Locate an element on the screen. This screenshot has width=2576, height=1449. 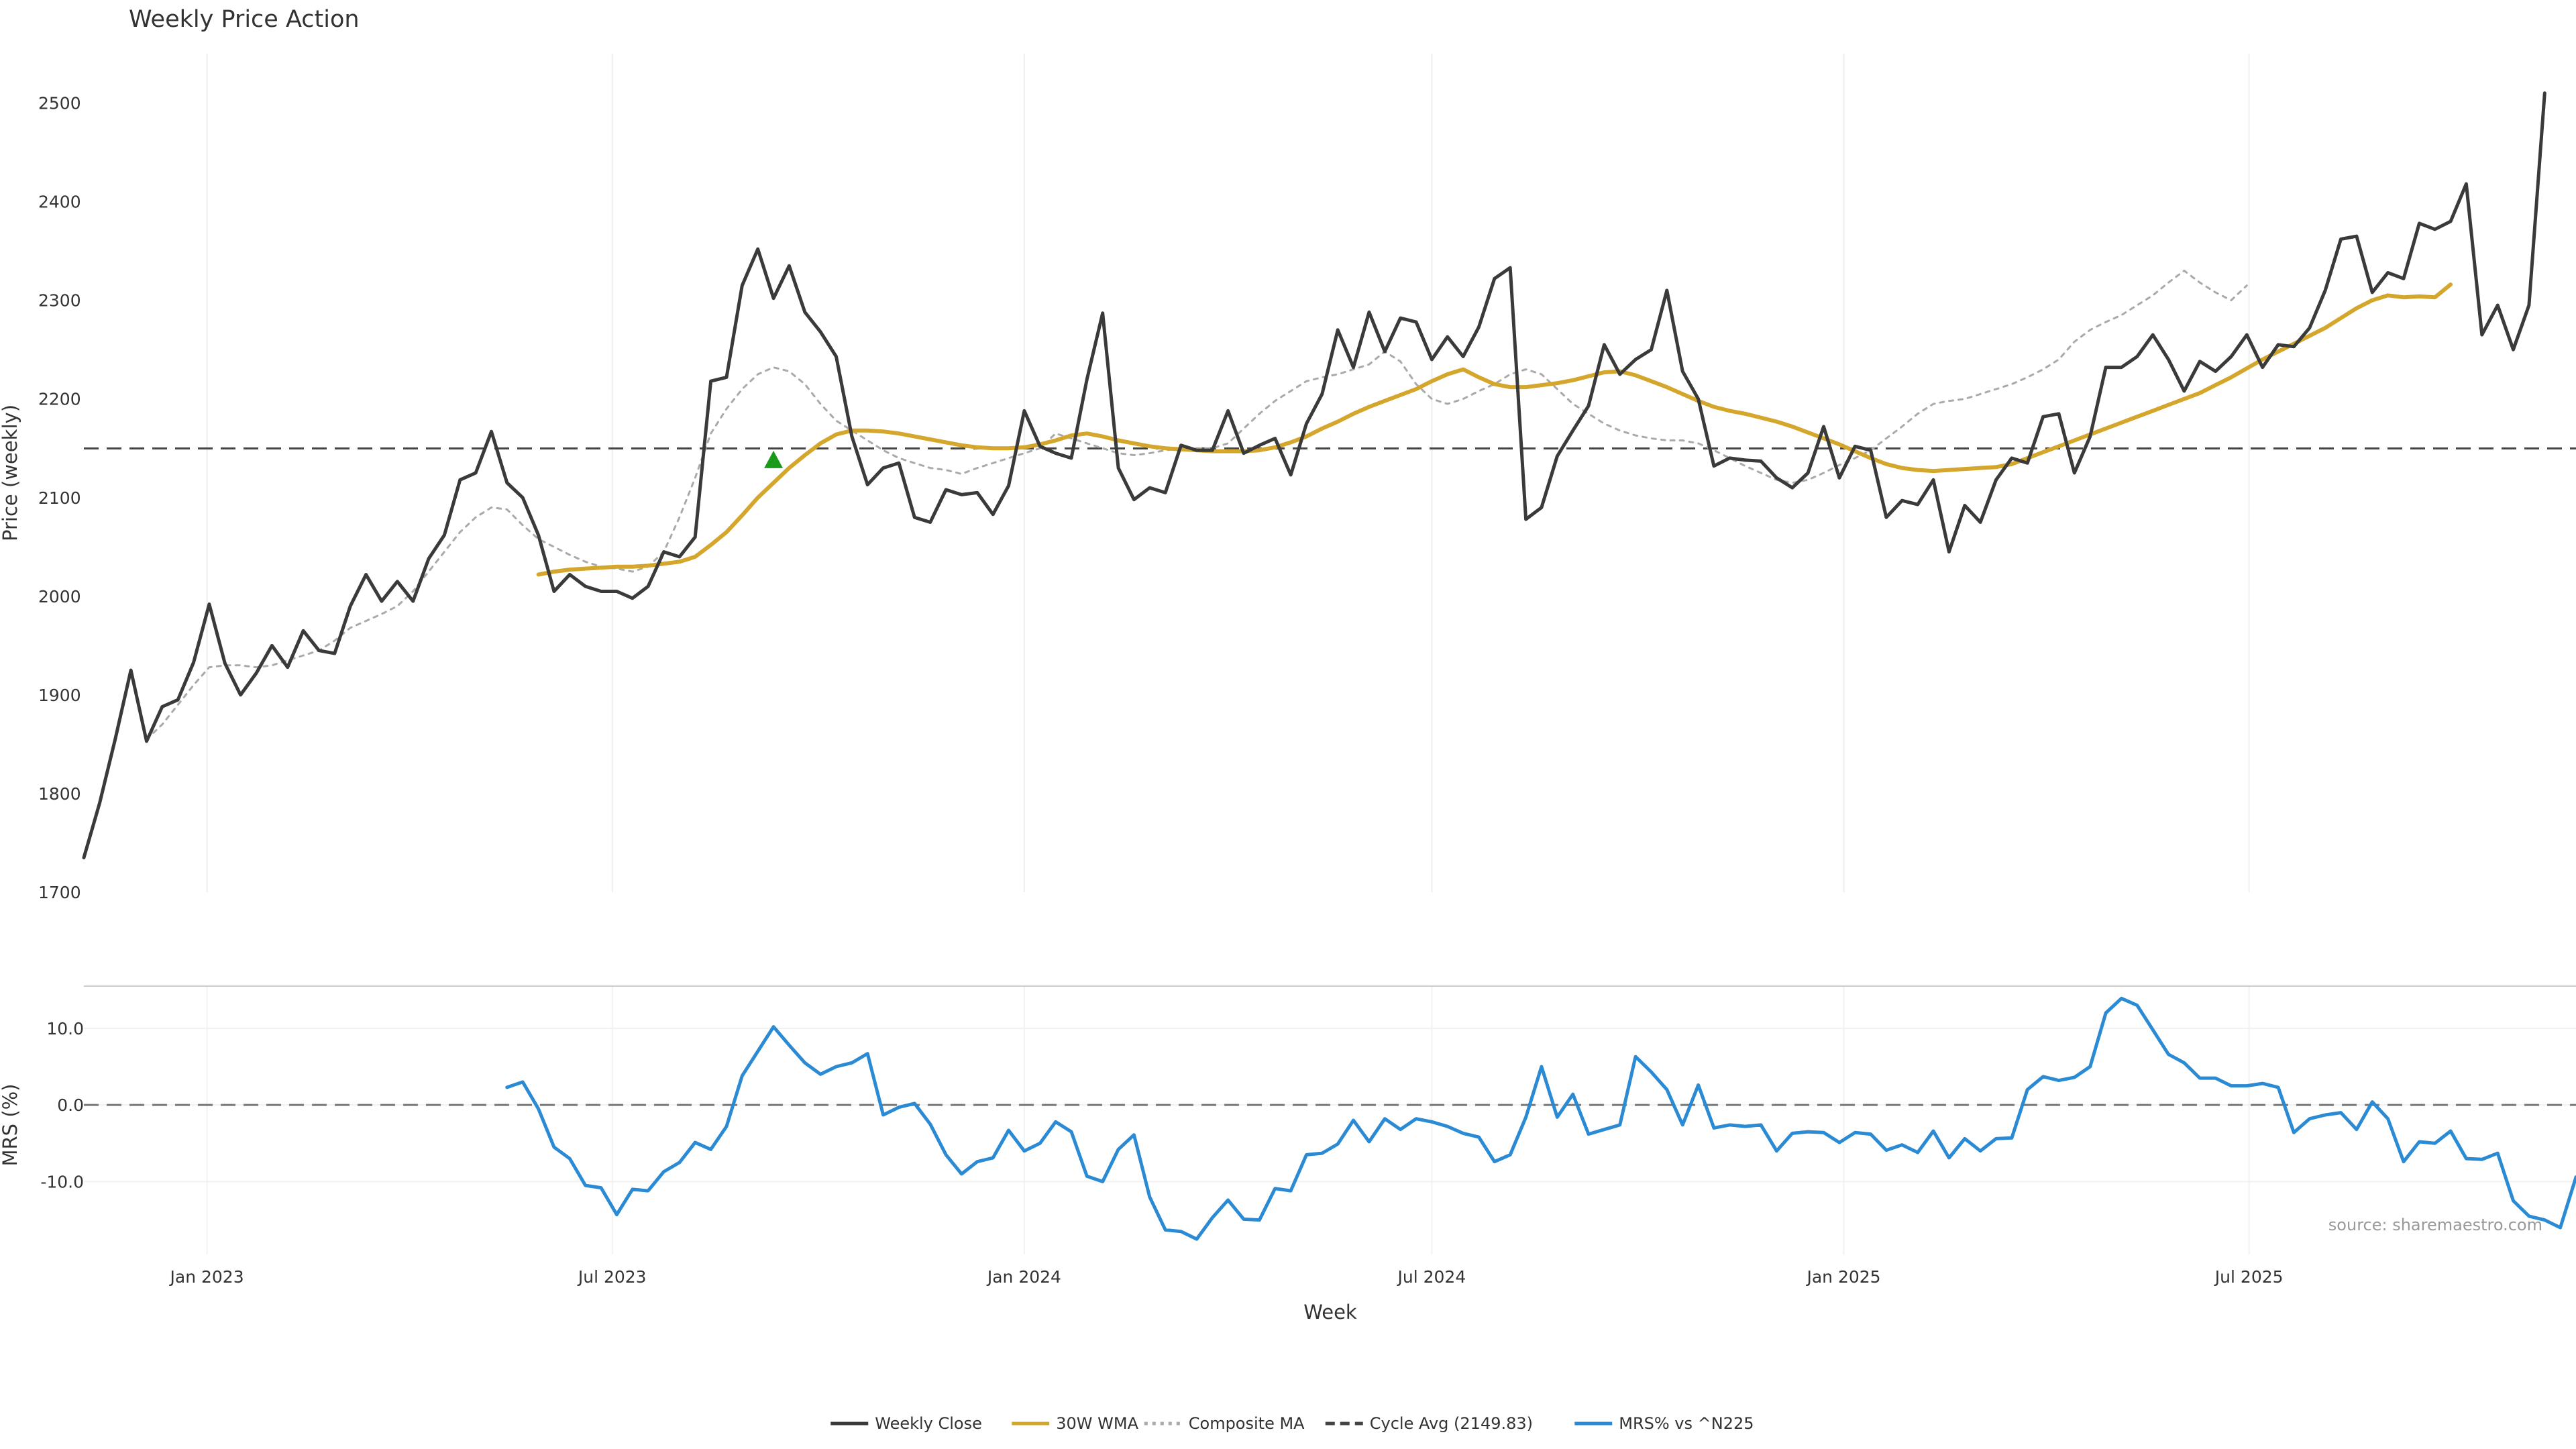
mrs-line is located at coordinates (1540, 1118).